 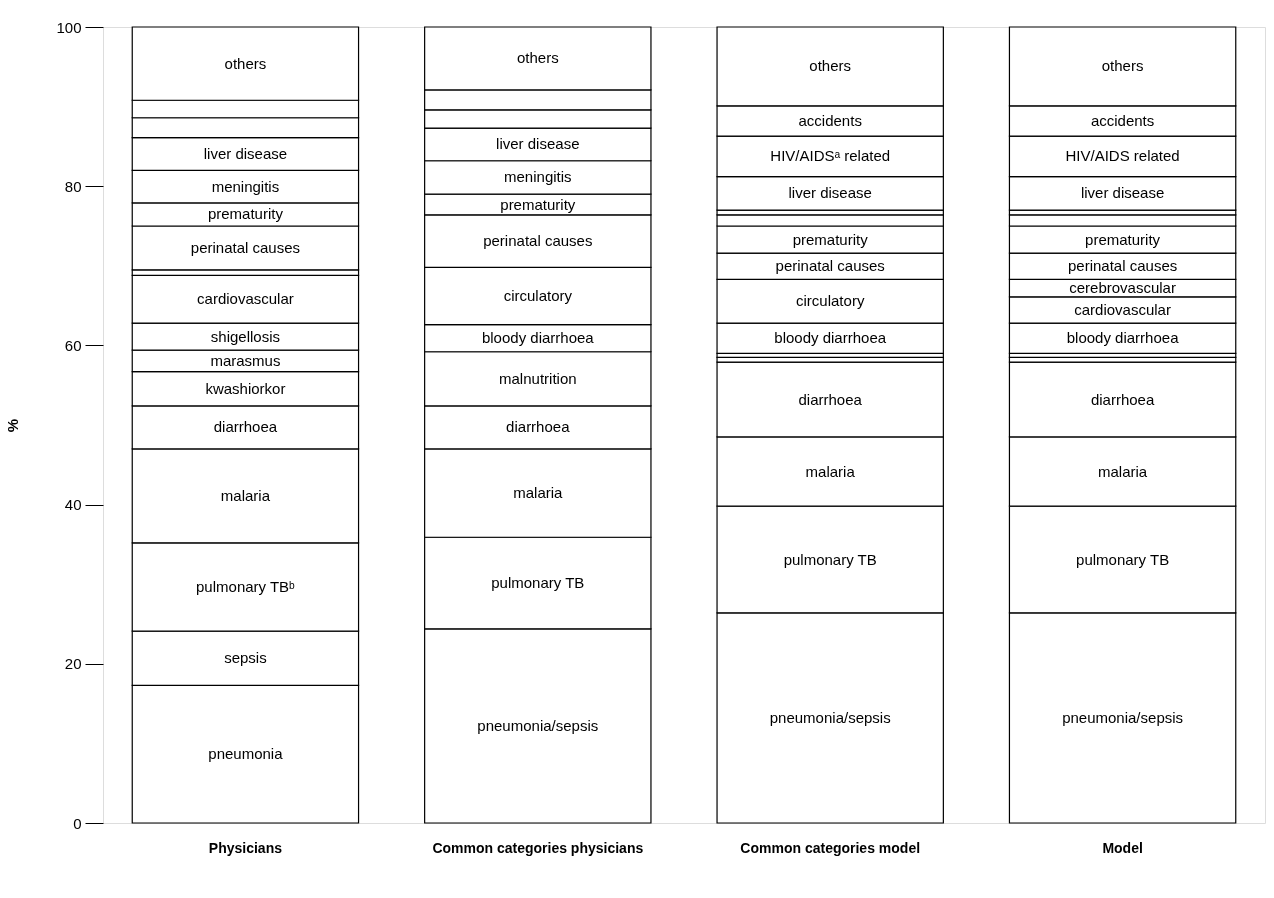 What do you see at coordinates (1122, 847) in the screenshot?
I see `x-tick-label: Model` at bounding box center [1122, 847].